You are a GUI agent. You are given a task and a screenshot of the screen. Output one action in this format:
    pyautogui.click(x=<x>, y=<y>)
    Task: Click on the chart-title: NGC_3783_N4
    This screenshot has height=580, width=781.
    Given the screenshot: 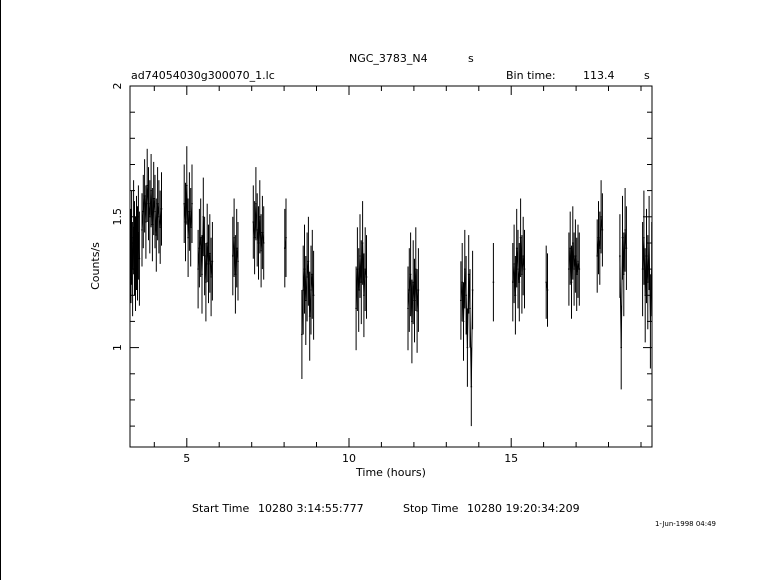 What is the action you would take?
    pyautogui.click(x=388, y=58)
    